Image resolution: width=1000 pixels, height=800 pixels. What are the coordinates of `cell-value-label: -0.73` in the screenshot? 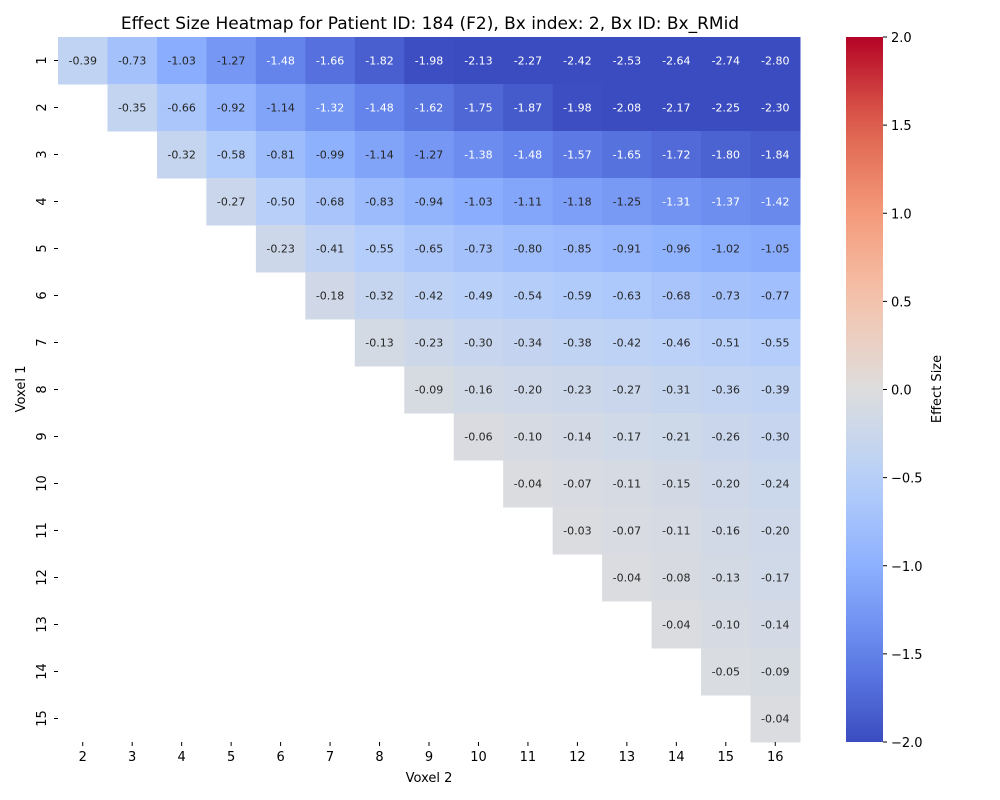 It's located at (132, 61).